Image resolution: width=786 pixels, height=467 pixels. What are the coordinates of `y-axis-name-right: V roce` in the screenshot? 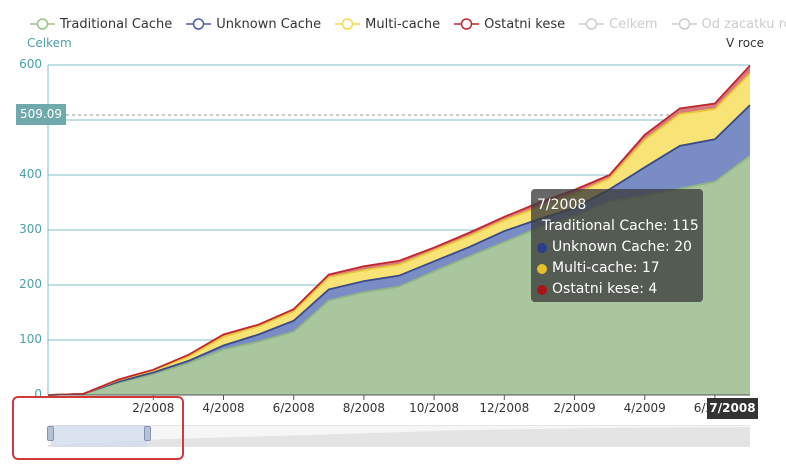 It's located at (745, 43).